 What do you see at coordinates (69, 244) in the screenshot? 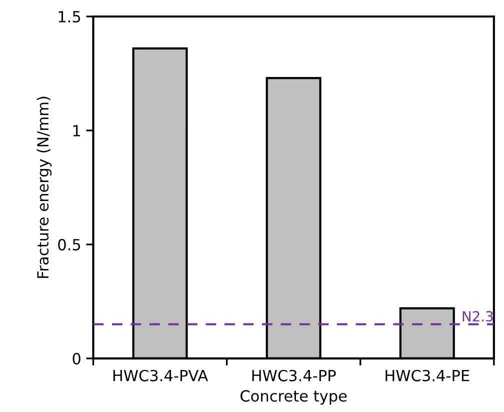
I see `y-tick-label: 0.5` at bounding box center [69, 244].